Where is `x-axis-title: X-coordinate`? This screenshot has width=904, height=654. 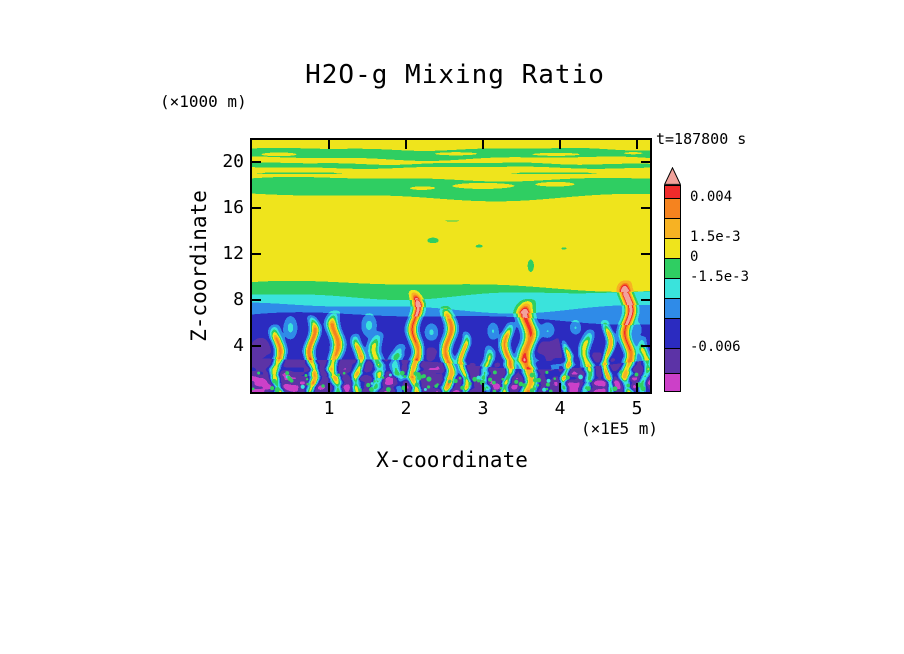 x-axis-title: X-coordinate is located at coordinates (452, 460).